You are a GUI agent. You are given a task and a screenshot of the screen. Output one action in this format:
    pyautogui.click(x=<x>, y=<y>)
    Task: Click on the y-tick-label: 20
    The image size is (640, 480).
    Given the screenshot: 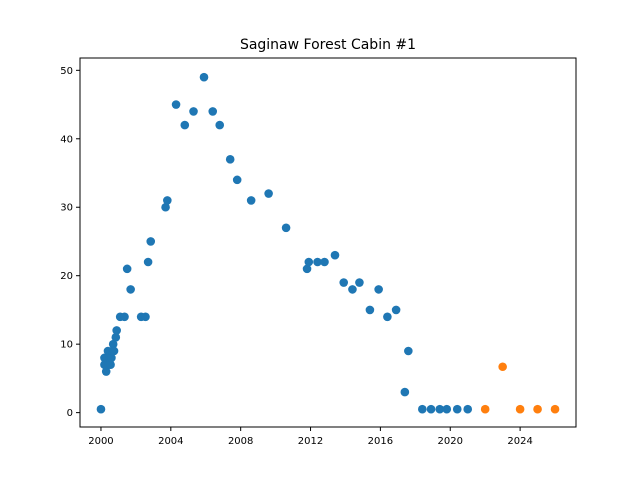 What is the action you would take?
    pyautogui.click(x=66, y=276)
    